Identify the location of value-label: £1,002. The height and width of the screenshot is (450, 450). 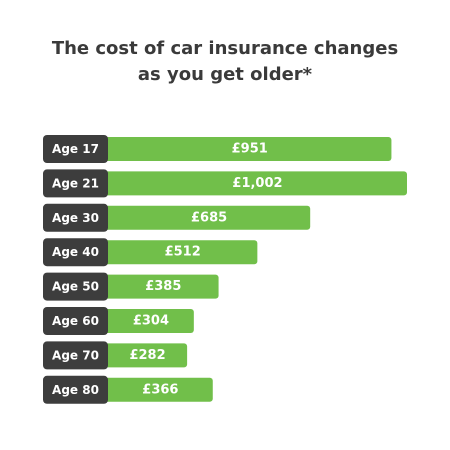
(257, 183).